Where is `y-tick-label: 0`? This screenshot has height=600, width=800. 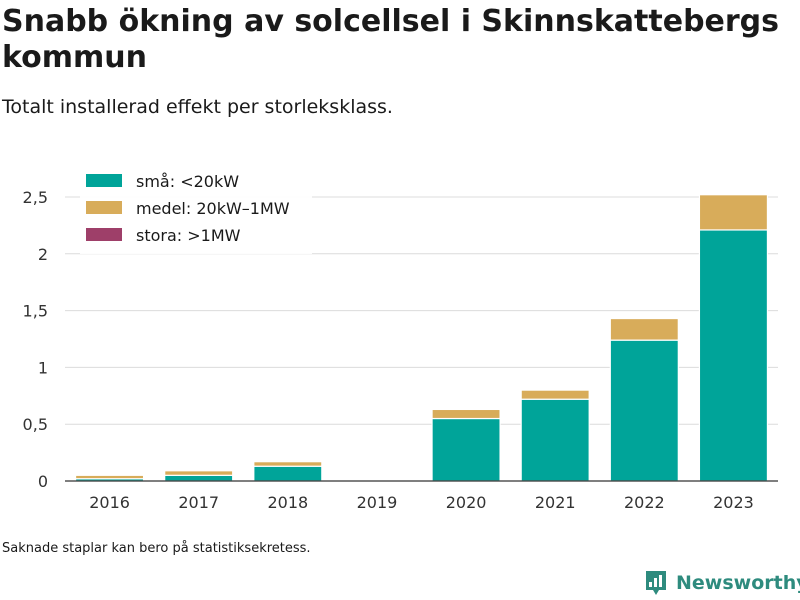 y-tick-label: 0 is located at coordinates (43, 481).